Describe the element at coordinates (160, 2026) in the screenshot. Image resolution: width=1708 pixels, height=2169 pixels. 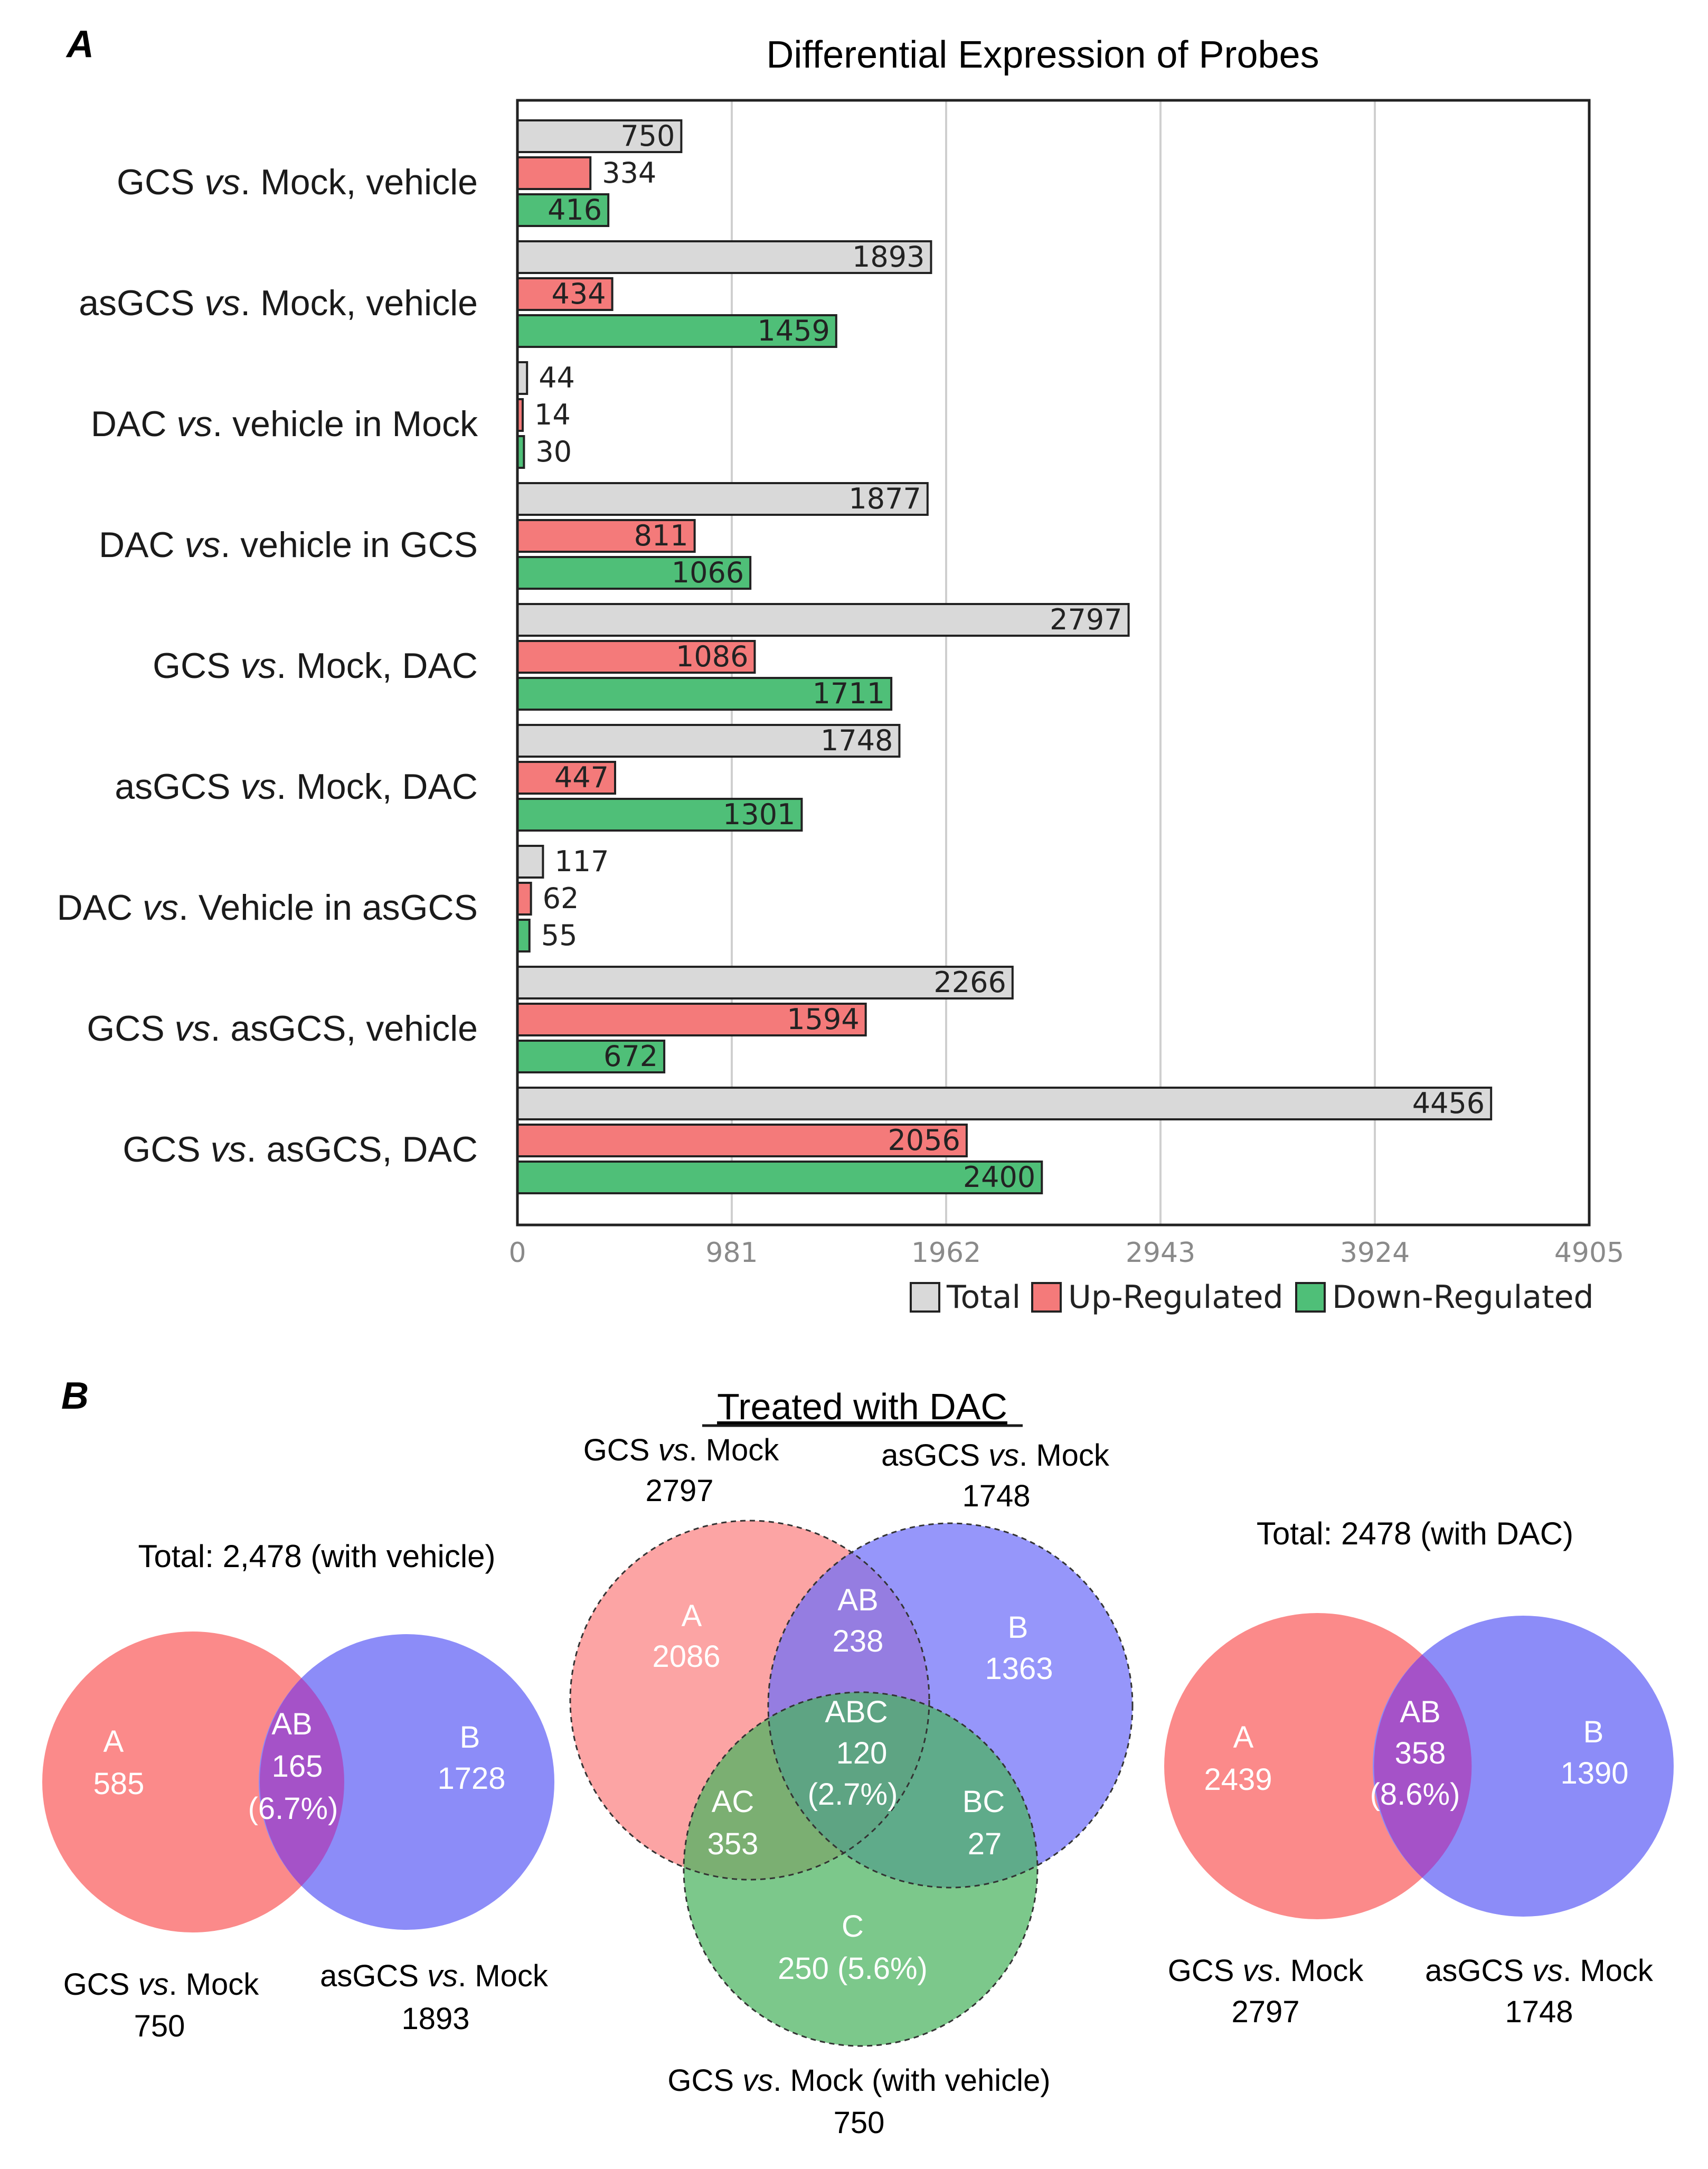
I see `venn-left-set-a-count: 750` at that location.